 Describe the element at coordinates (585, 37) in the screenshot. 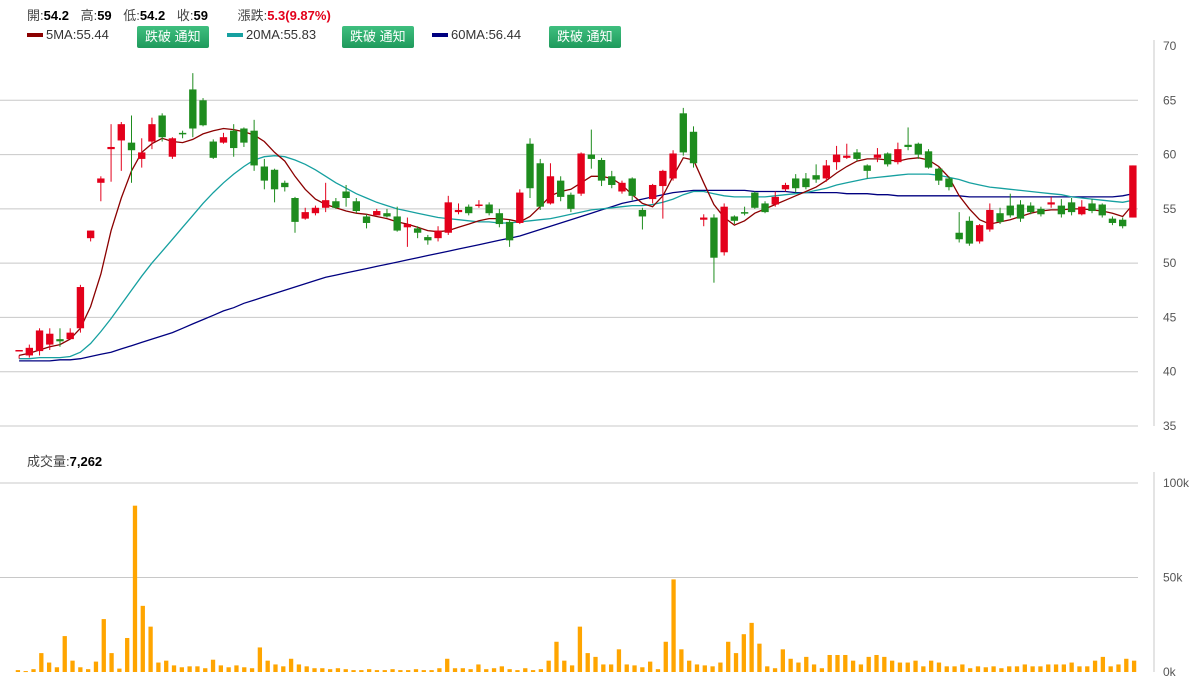

I see `ma60-notify-button: 跌破 通知` at that location.